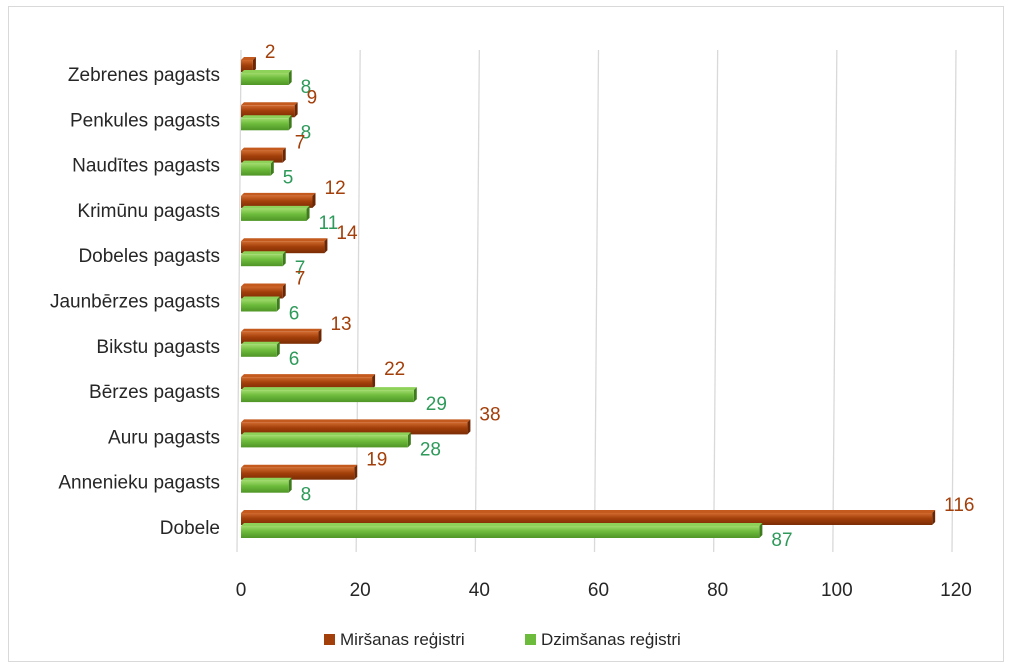  What do you see at coordinates (288, 178) in the screenshot?
I see `data-label: 5` at bounding box center [288, 178].